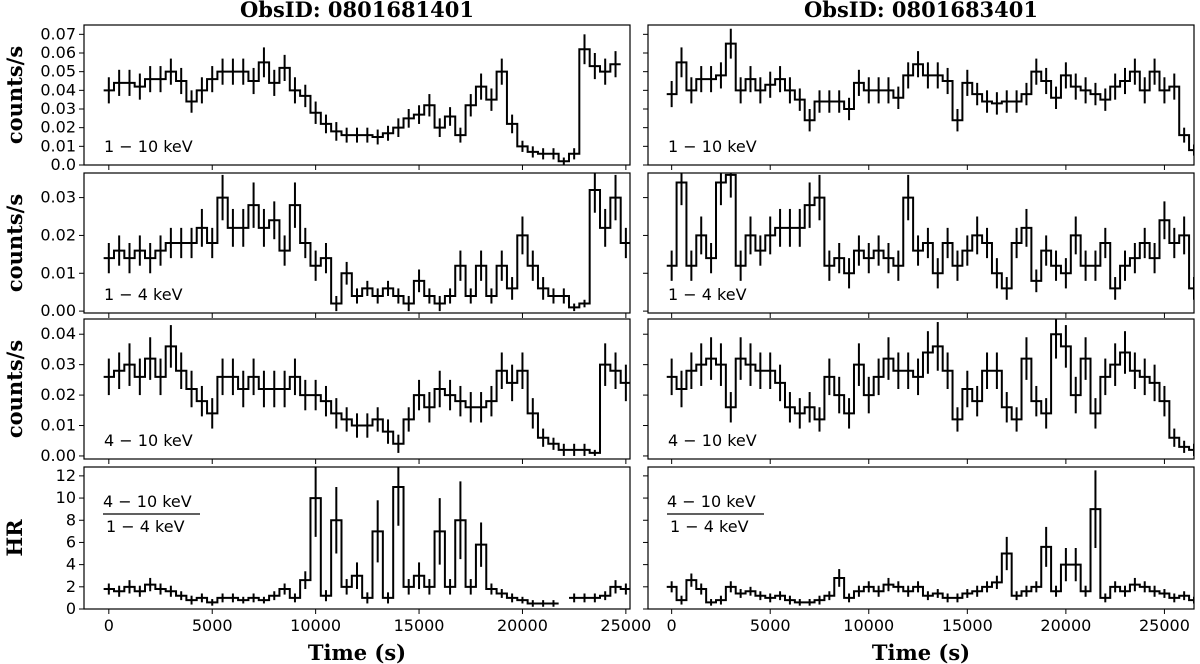 The image size is (1200, 664). What do you see at coordinates (58, 52) in the screenshot?
I see `y-tick-label: 0.06` at bounding box center [58, 52].